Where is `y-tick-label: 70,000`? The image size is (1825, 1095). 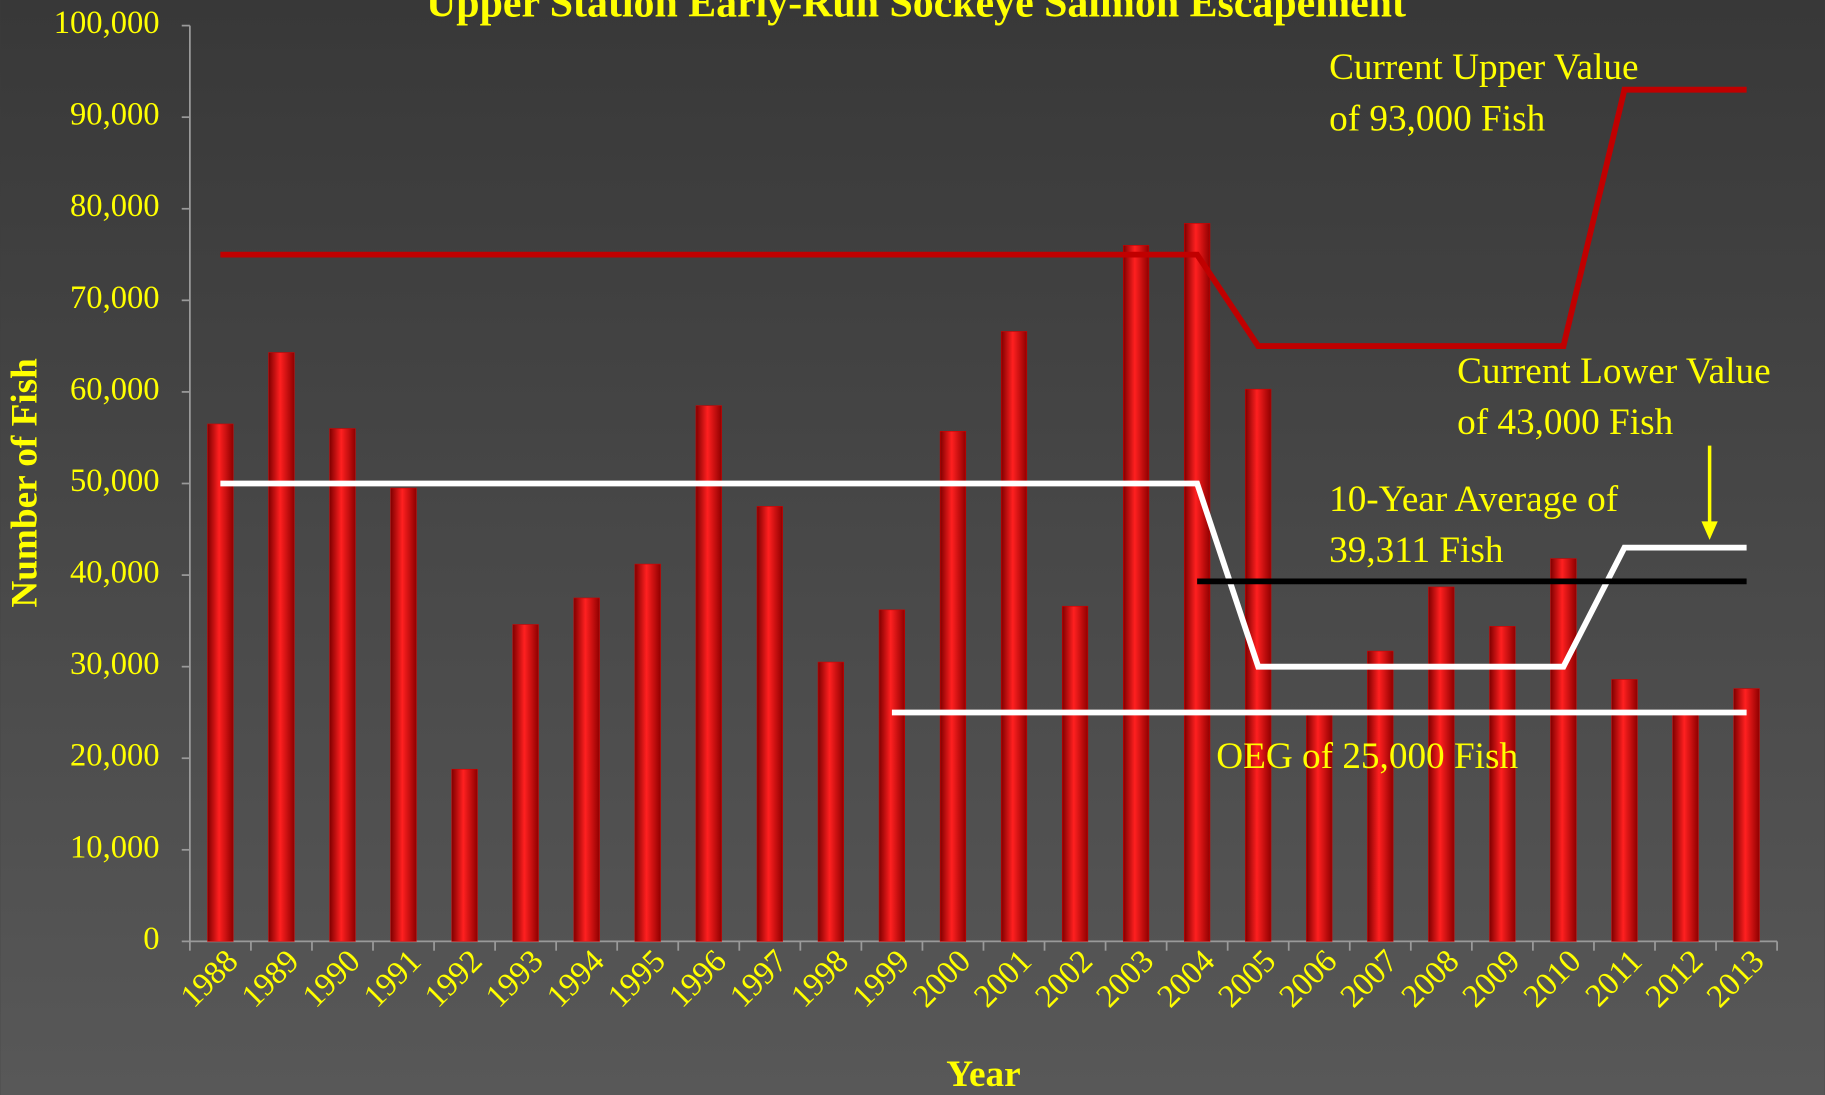
y-tick-label: 70,000 is located at coordinates (115, 298).